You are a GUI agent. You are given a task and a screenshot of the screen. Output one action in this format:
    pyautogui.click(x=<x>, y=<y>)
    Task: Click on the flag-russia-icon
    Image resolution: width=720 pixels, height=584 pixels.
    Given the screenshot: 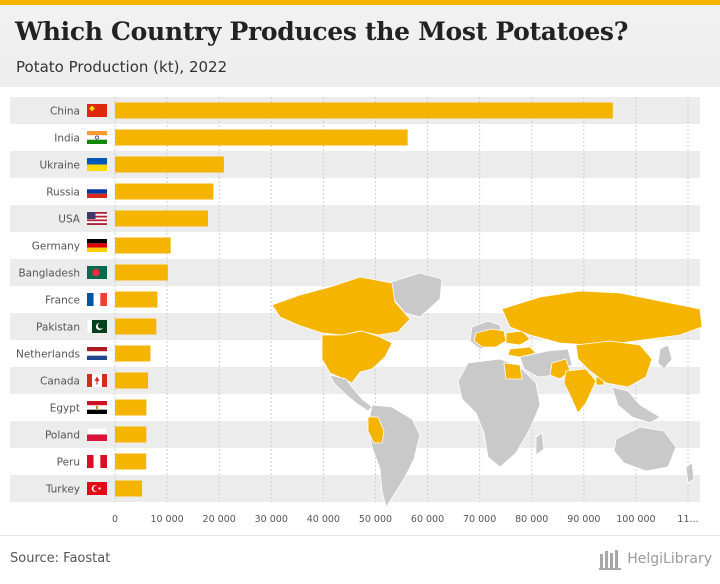 What is the action you would take?
    pyautogui.click(x=97, y=191)
    